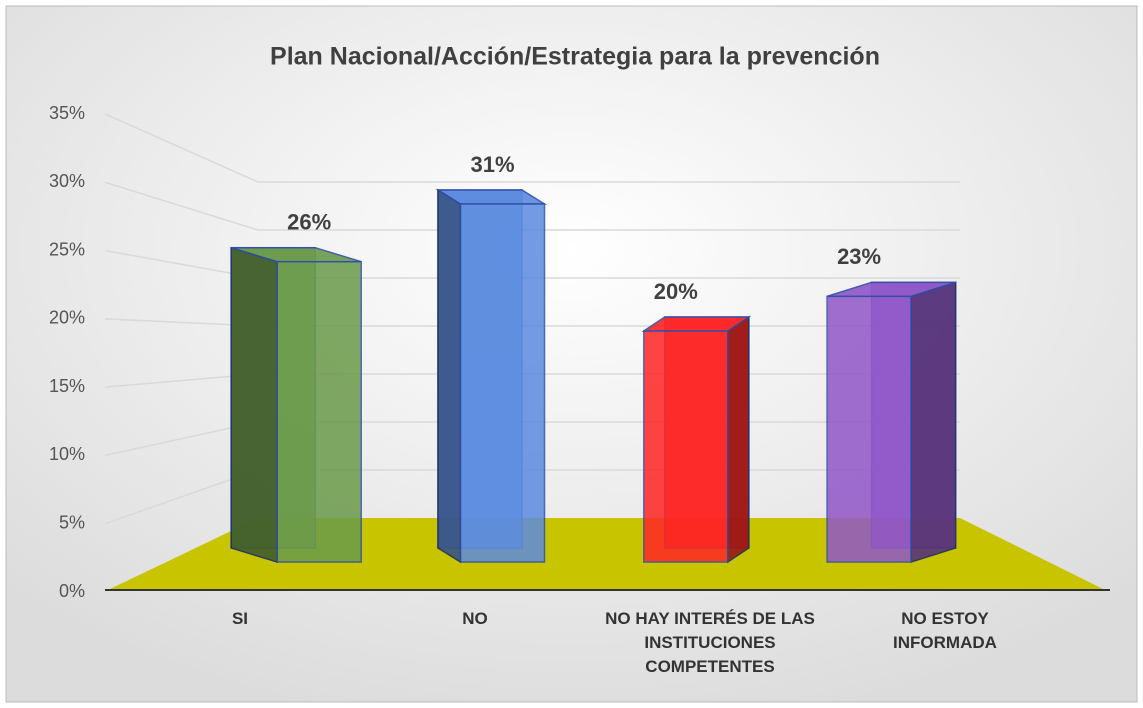  Describe the element at coordinates (676, 291) in the screenshot. I see `value-label: 20%` at that location.